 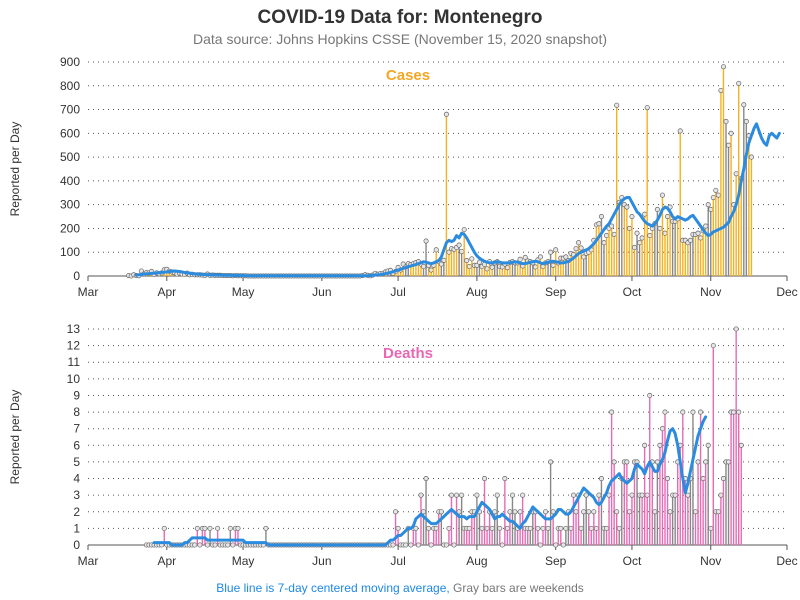 What do you see at coordinates (70, 181) in the screenshot?
I see `y-tick-label: 400` at bounding box center [70, 181].